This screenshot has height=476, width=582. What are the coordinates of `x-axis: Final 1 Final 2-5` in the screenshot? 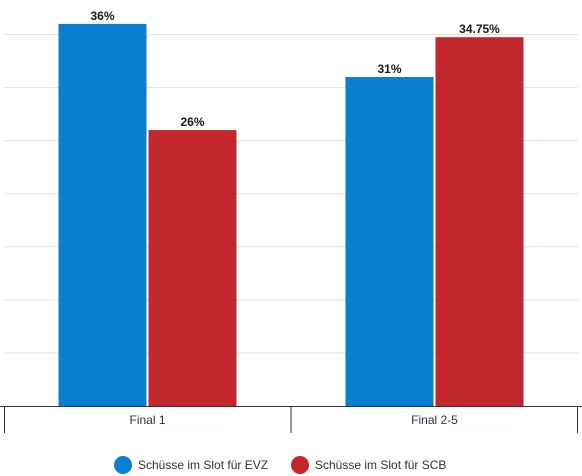 It's located at (291, 419).